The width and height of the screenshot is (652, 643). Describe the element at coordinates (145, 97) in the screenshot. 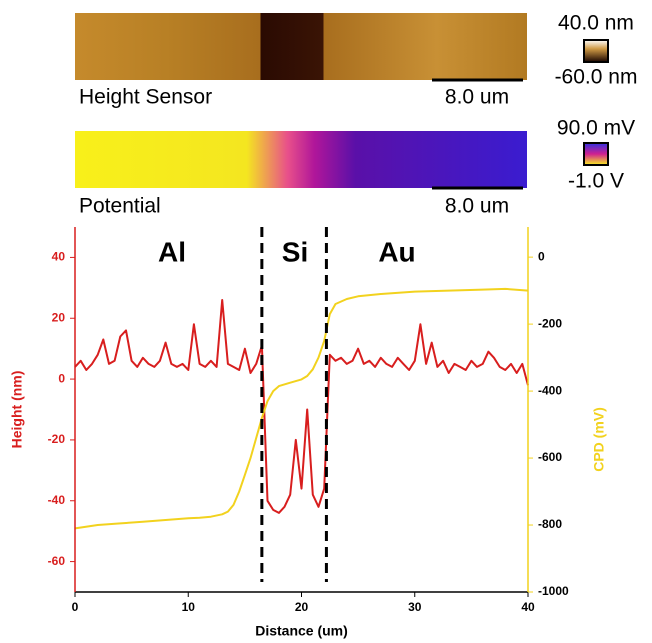

I see `image-label: Height Sensor` at that location.